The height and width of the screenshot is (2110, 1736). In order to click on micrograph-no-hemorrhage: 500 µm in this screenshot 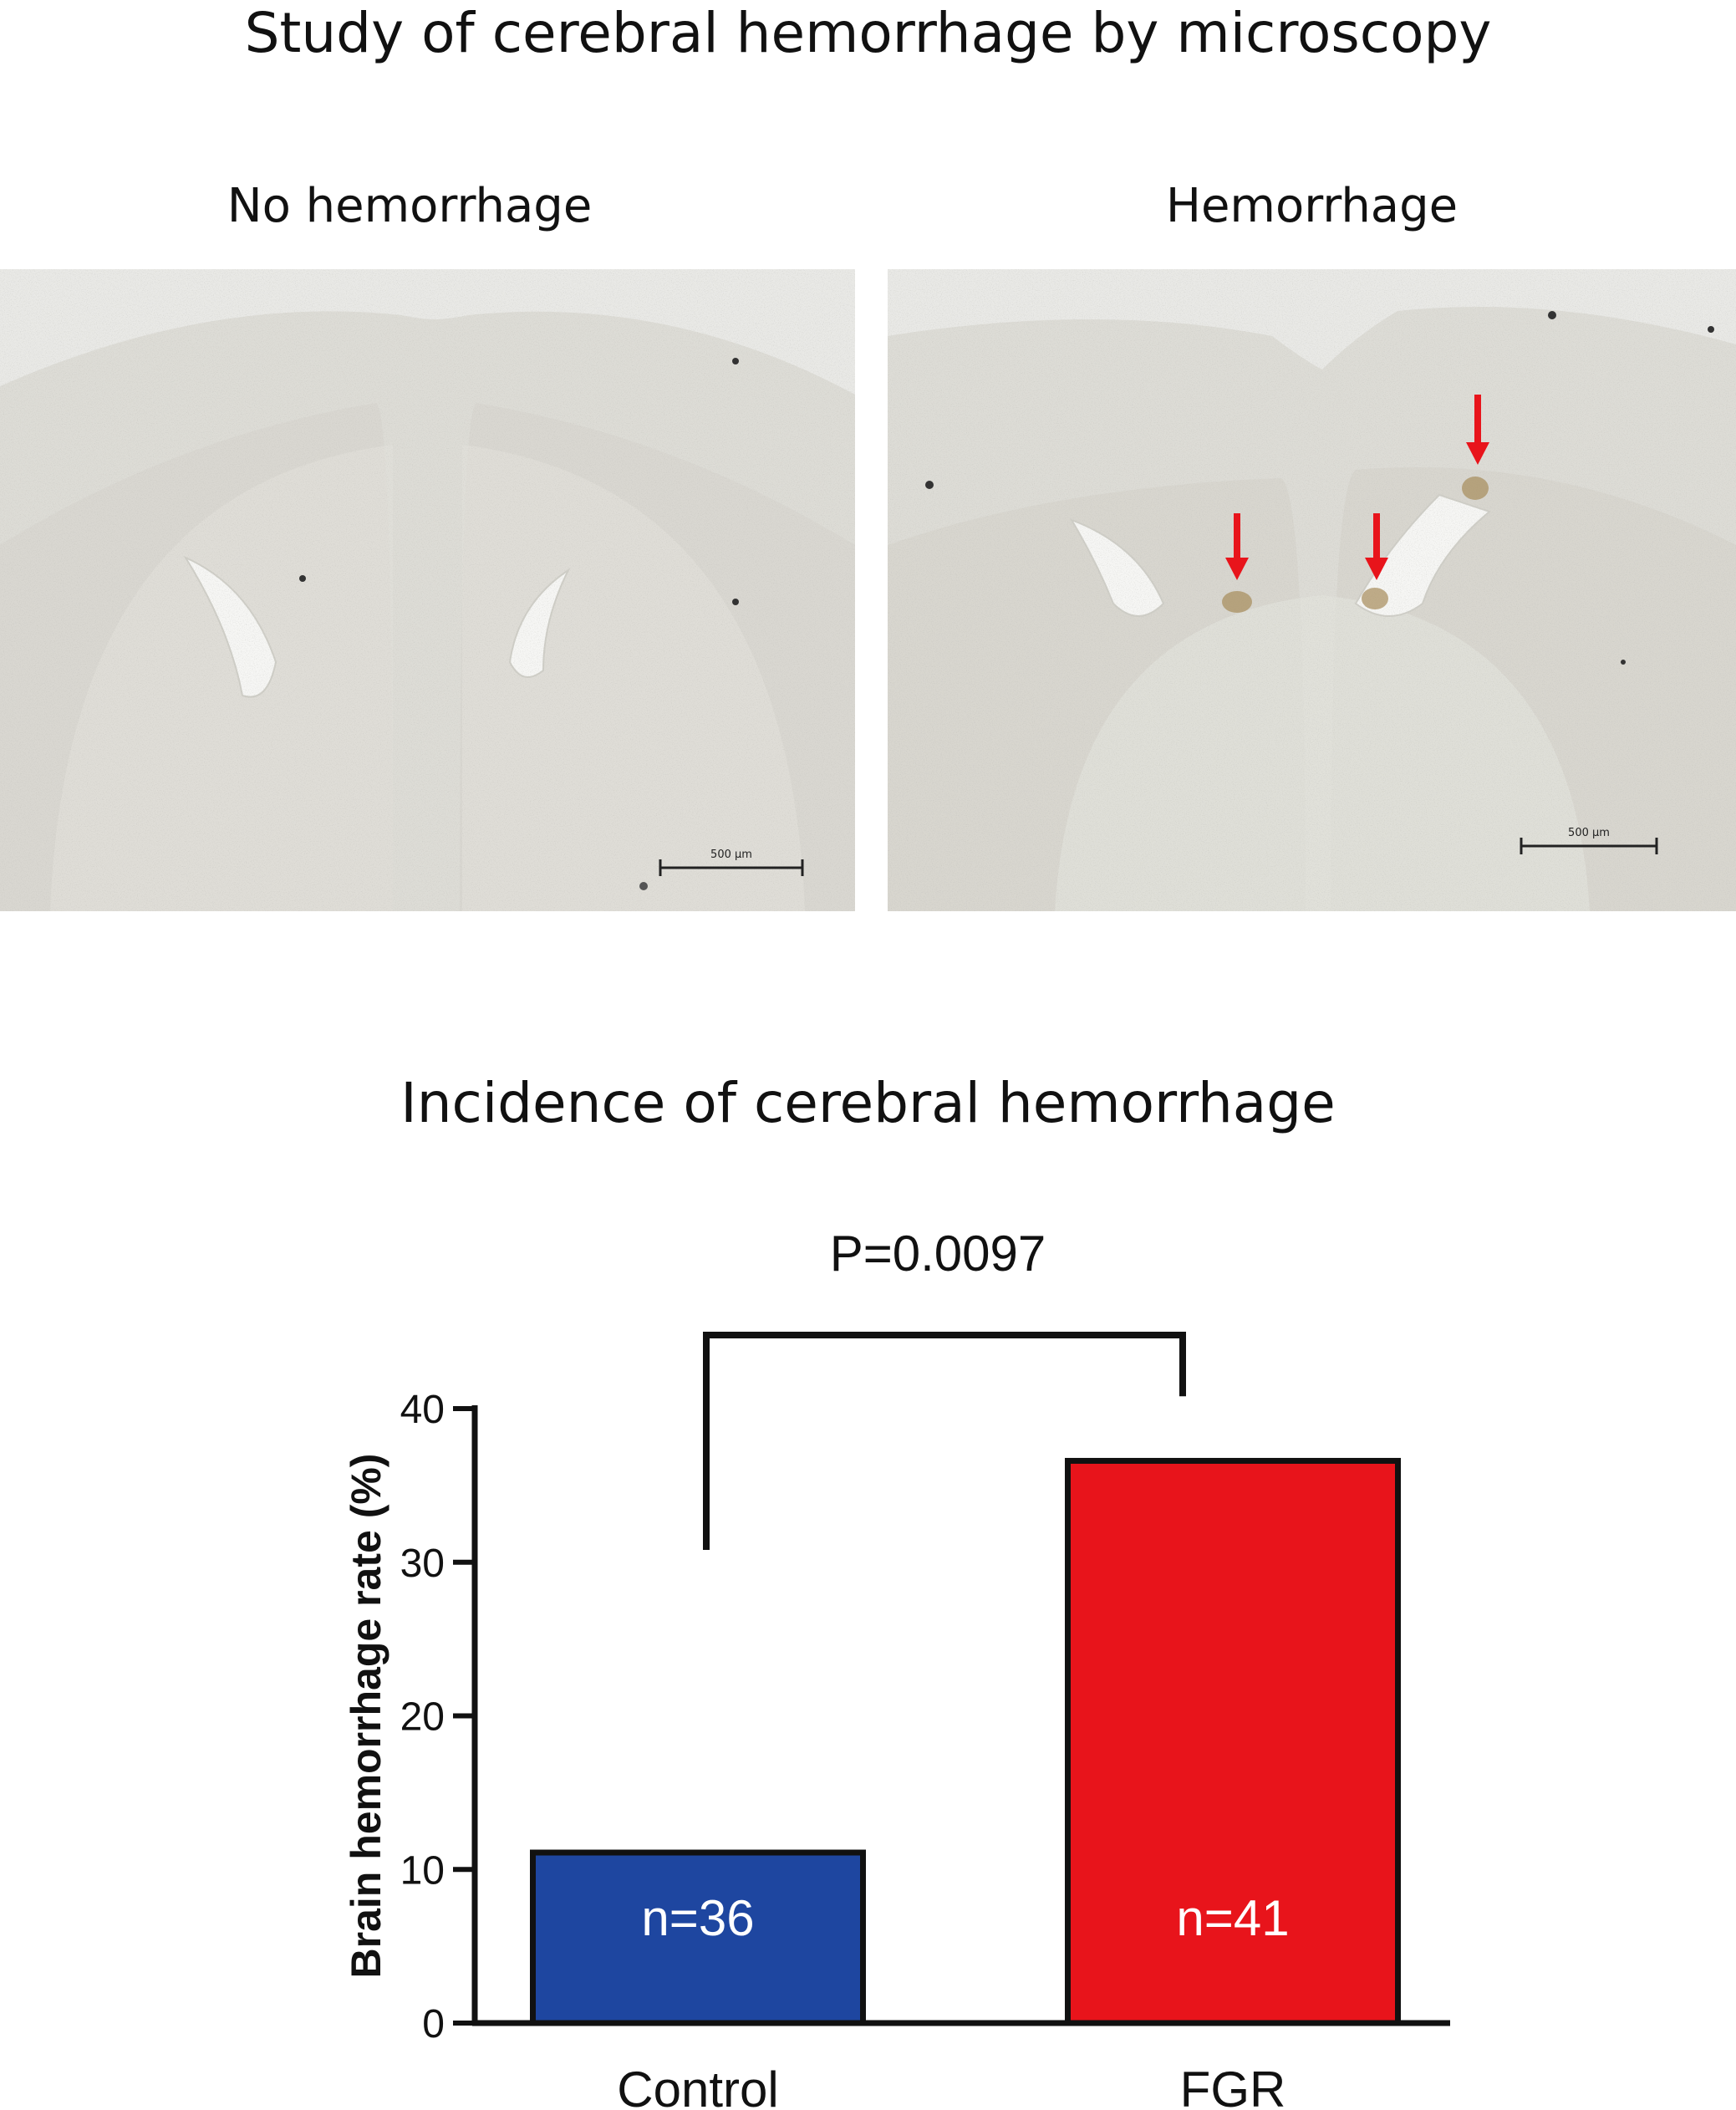, I will do `click(427, 590)`.